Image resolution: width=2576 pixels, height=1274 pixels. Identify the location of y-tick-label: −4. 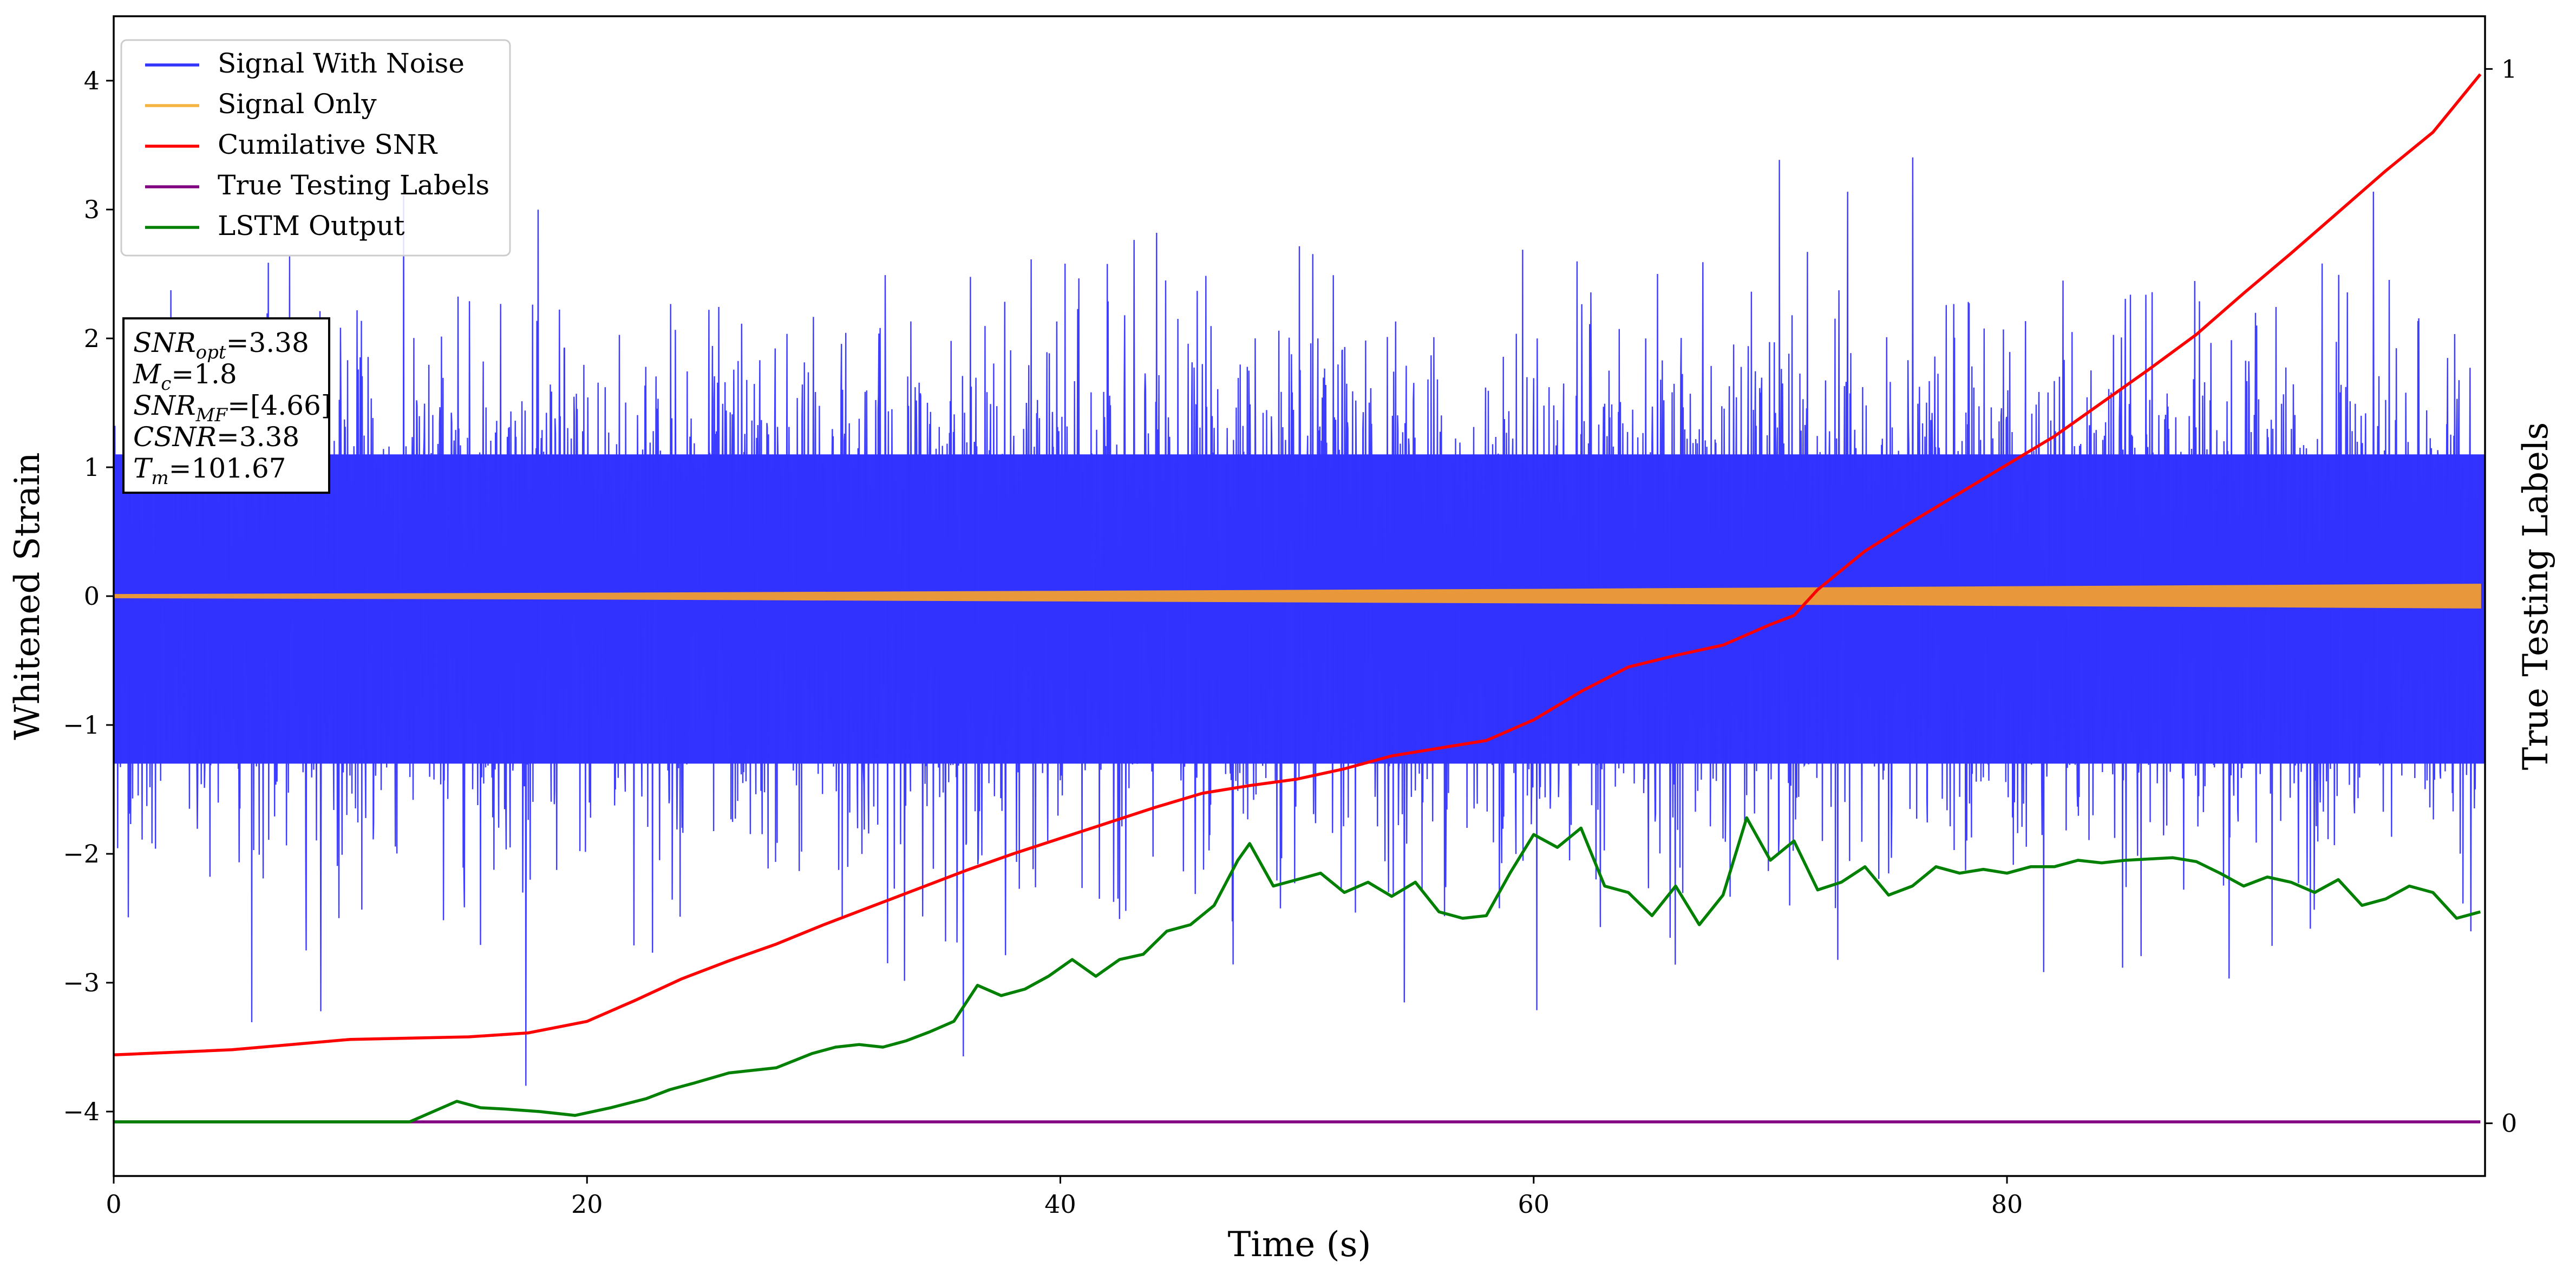
(82, 1111).